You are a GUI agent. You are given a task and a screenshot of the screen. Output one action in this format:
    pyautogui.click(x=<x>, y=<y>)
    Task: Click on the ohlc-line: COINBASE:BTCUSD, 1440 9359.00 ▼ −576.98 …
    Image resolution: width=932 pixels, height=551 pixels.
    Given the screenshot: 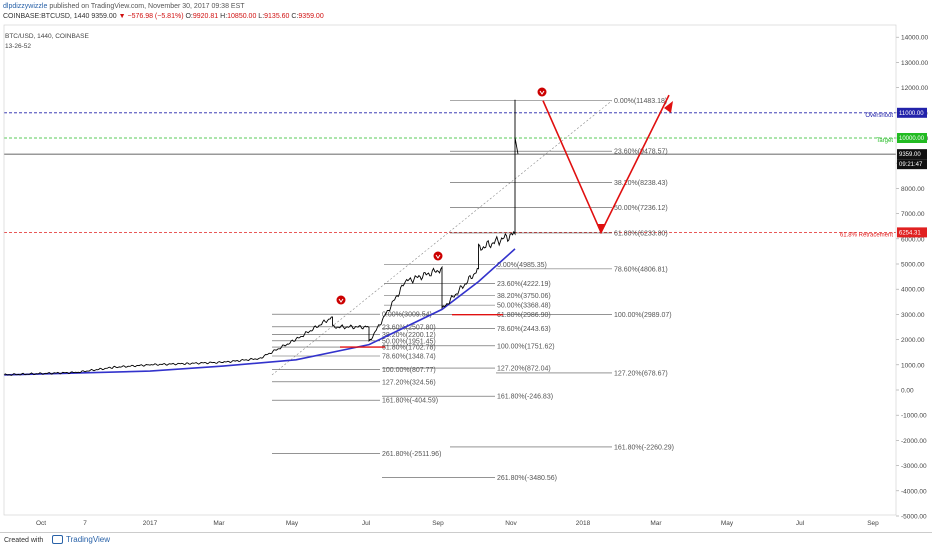 What is the action you would take?
    pyautogui.click(x=163, y=16)
    